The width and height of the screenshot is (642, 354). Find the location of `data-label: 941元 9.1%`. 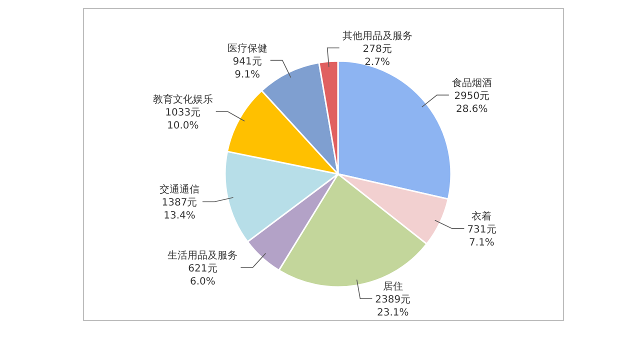

data-label: 941元 9.1% is located at coordinates (247, 68).